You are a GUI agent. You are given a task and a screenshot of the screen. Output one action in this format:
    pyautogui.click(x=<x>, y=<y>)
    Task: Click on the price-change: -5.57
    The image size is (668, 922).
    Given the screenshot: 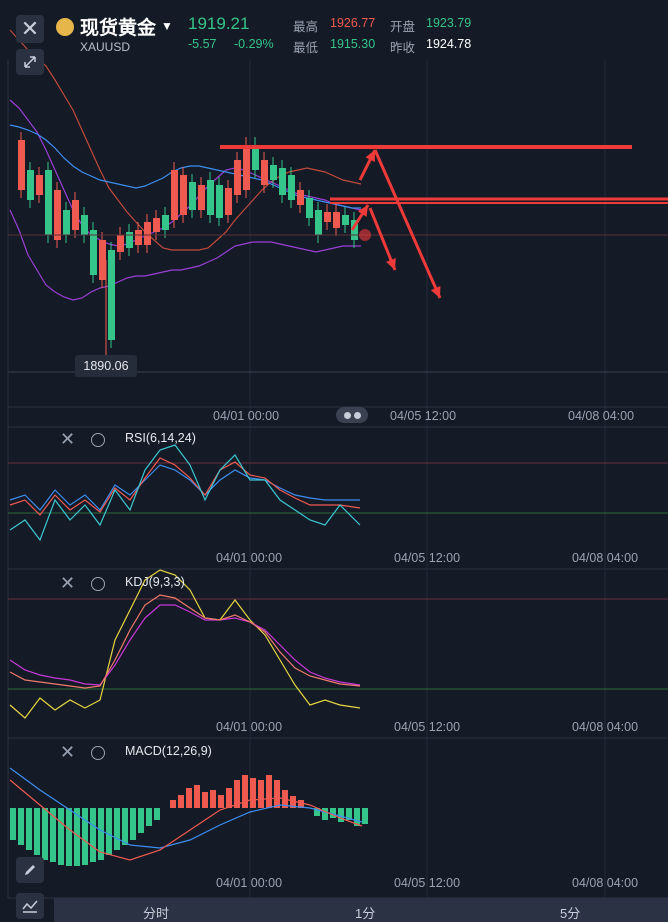 What is the action you would take?
    pyautogui.click(x=202, y=44)
    